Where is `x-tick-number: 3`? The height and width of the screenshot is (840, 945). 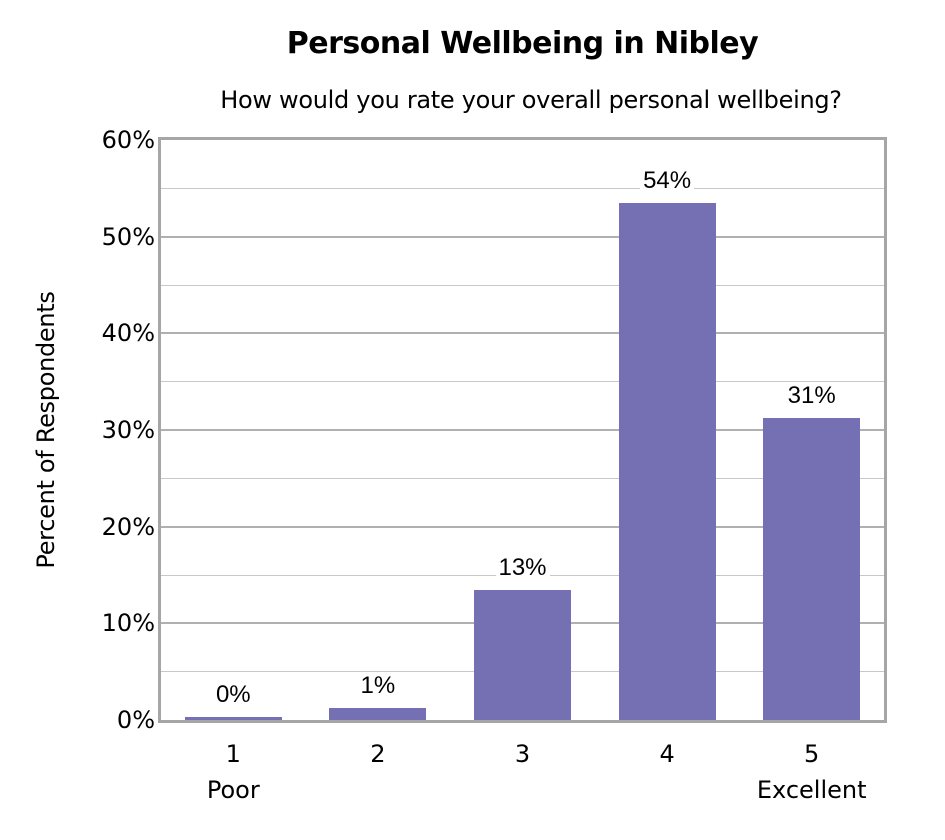
x-tick-number: 3 is located at coordinates (522, 754).